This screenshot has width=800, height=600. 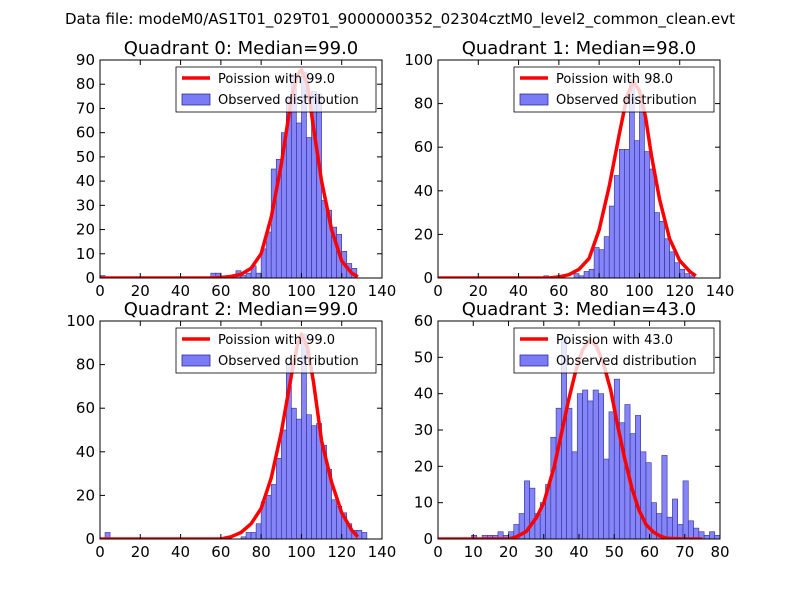 What do you see at coordinates (473, 552) in the screenshot?
I see `x-tick-label: 10` at bounding box center [473, 552].